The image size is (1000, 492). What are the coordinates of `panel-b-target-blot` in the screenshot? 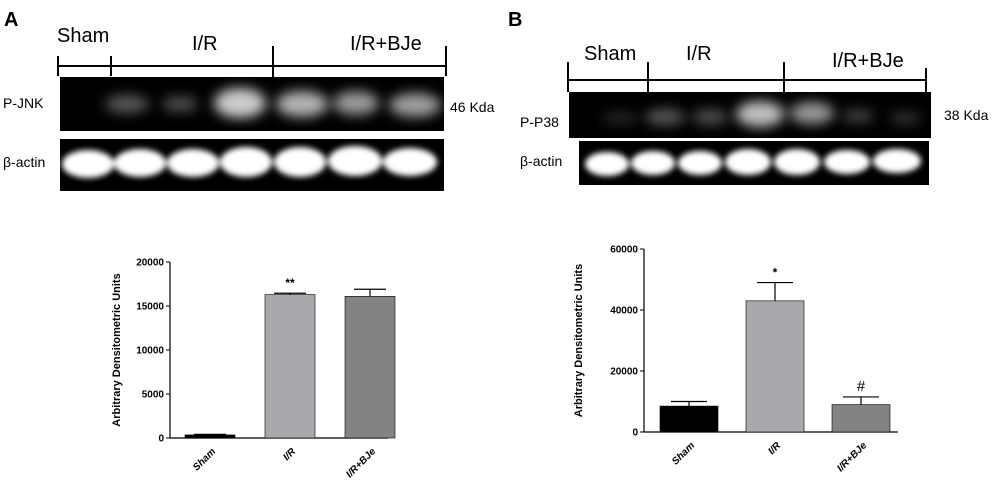 It's located at (750, 115).